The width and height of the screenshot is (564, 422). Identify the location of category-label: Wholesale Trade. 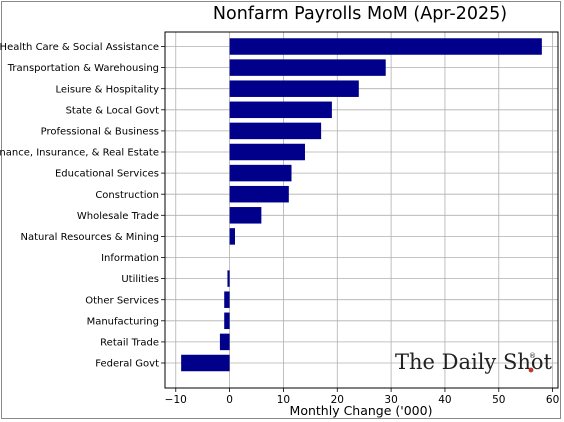
(118, 216).